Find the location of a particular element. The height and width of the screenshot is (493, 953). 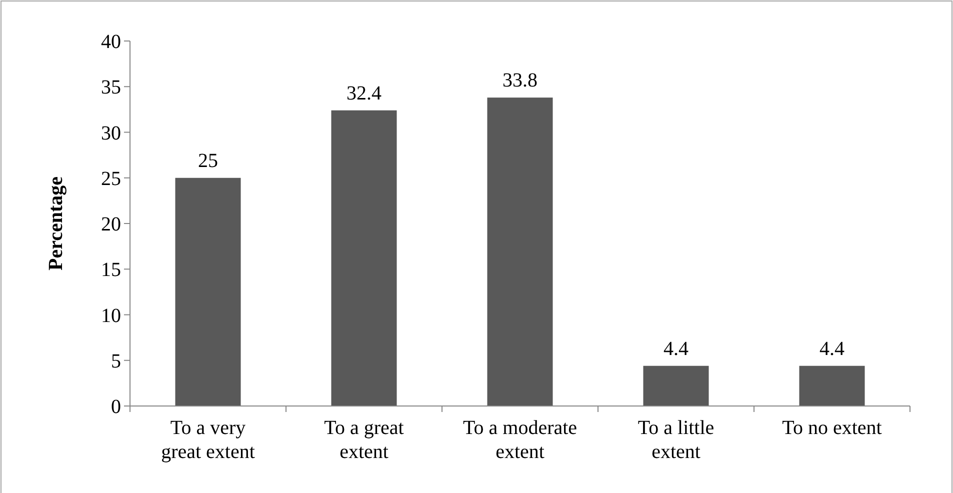

y-tick-label: 35 is located at coordinates (111, 87).